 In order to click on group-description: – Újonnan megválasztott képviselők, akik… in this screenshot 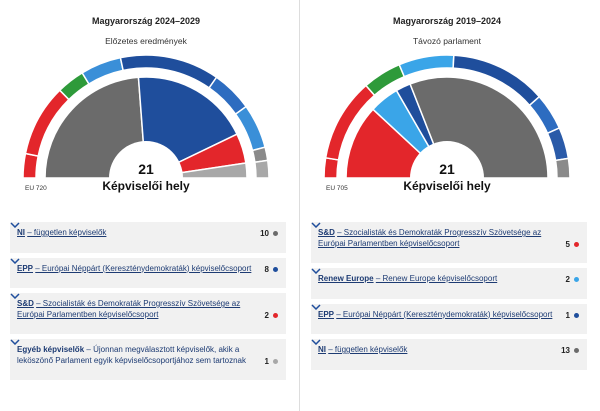, I will do `click(132, 355)`.